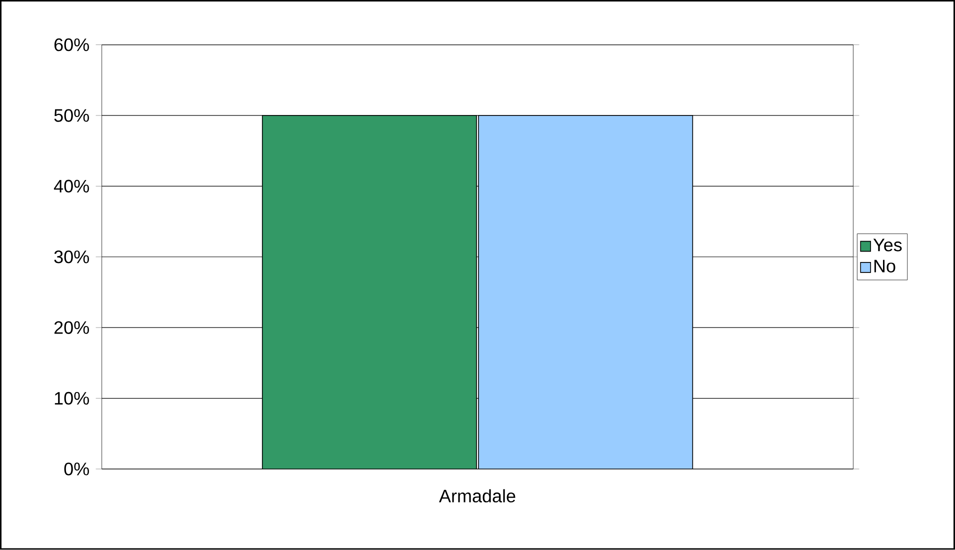 The height and width of the screenshot is (550, 955). Describe the element at coordinates (71, 398) in the screenshot. I see `y-tick-label: 10%` at that location.